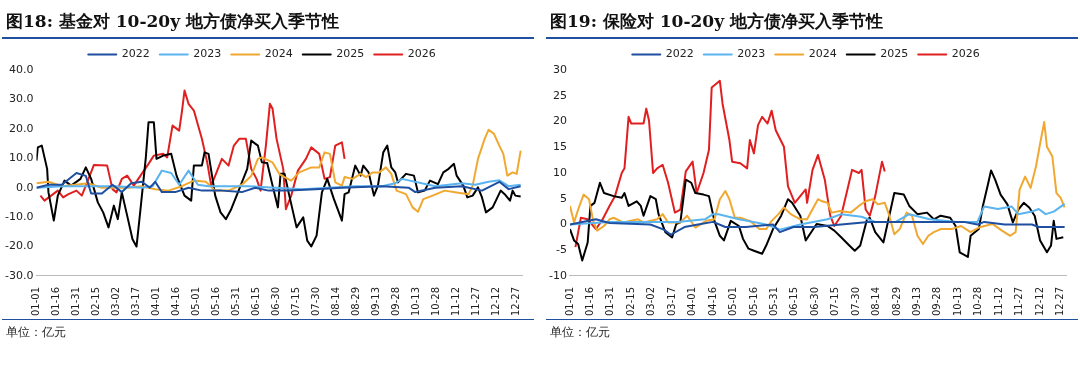 The height and width of the screenshot is (366, 1080). I want to click on y-tick-label: -10.0, so click(19, 216).